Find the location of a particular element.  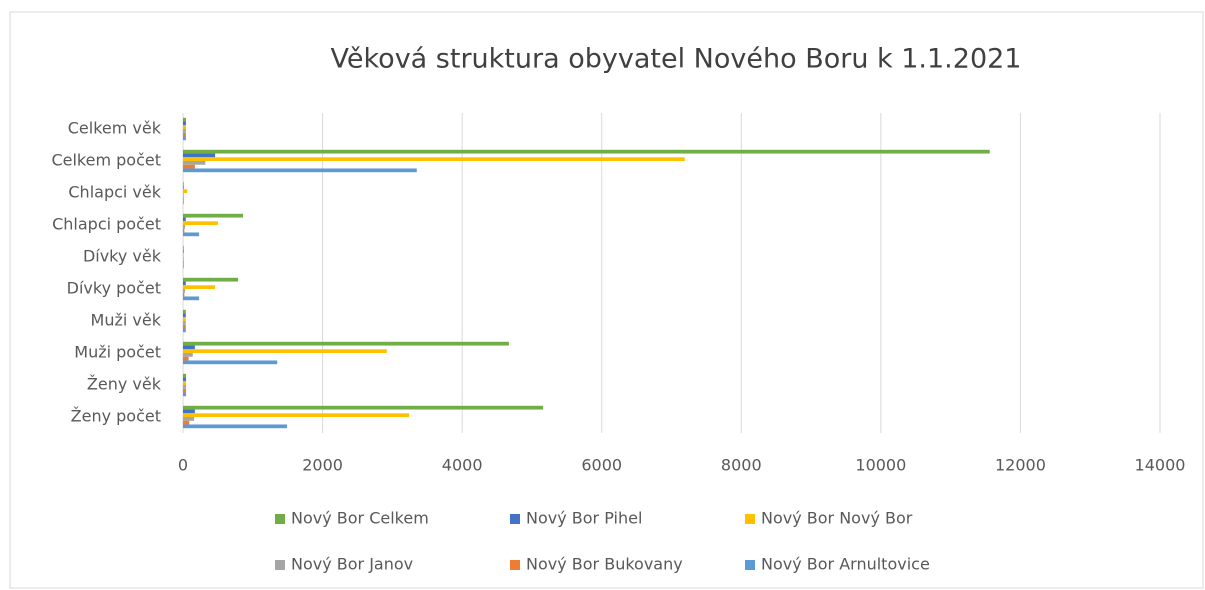

y-tick-label: Celkem počet is located at coordinates (106, 160).